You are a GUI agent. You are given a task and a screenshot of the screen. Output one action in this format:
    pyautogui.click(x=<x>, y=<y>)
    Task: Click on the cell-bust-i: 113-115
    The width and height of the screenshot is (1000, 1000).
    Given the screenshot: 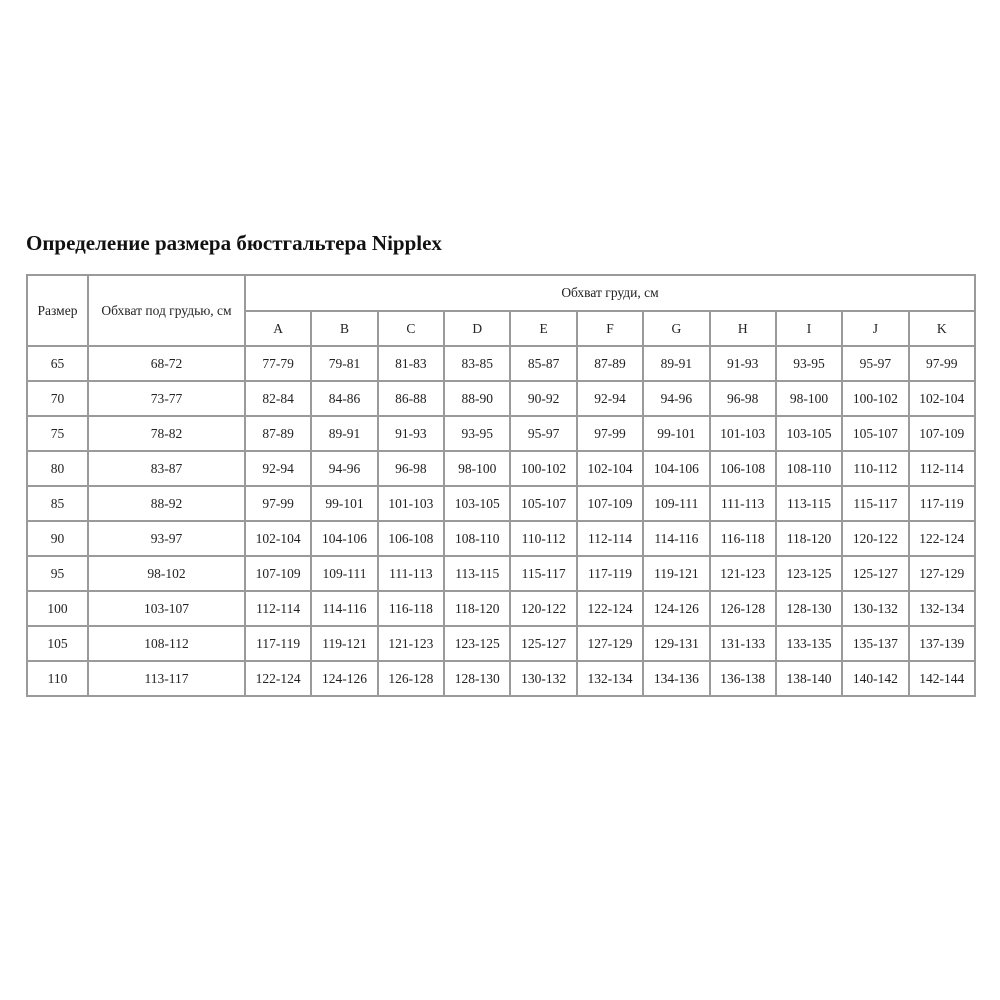 What is the action you would take?
    pyautogui.click(x=809, y=503)
    